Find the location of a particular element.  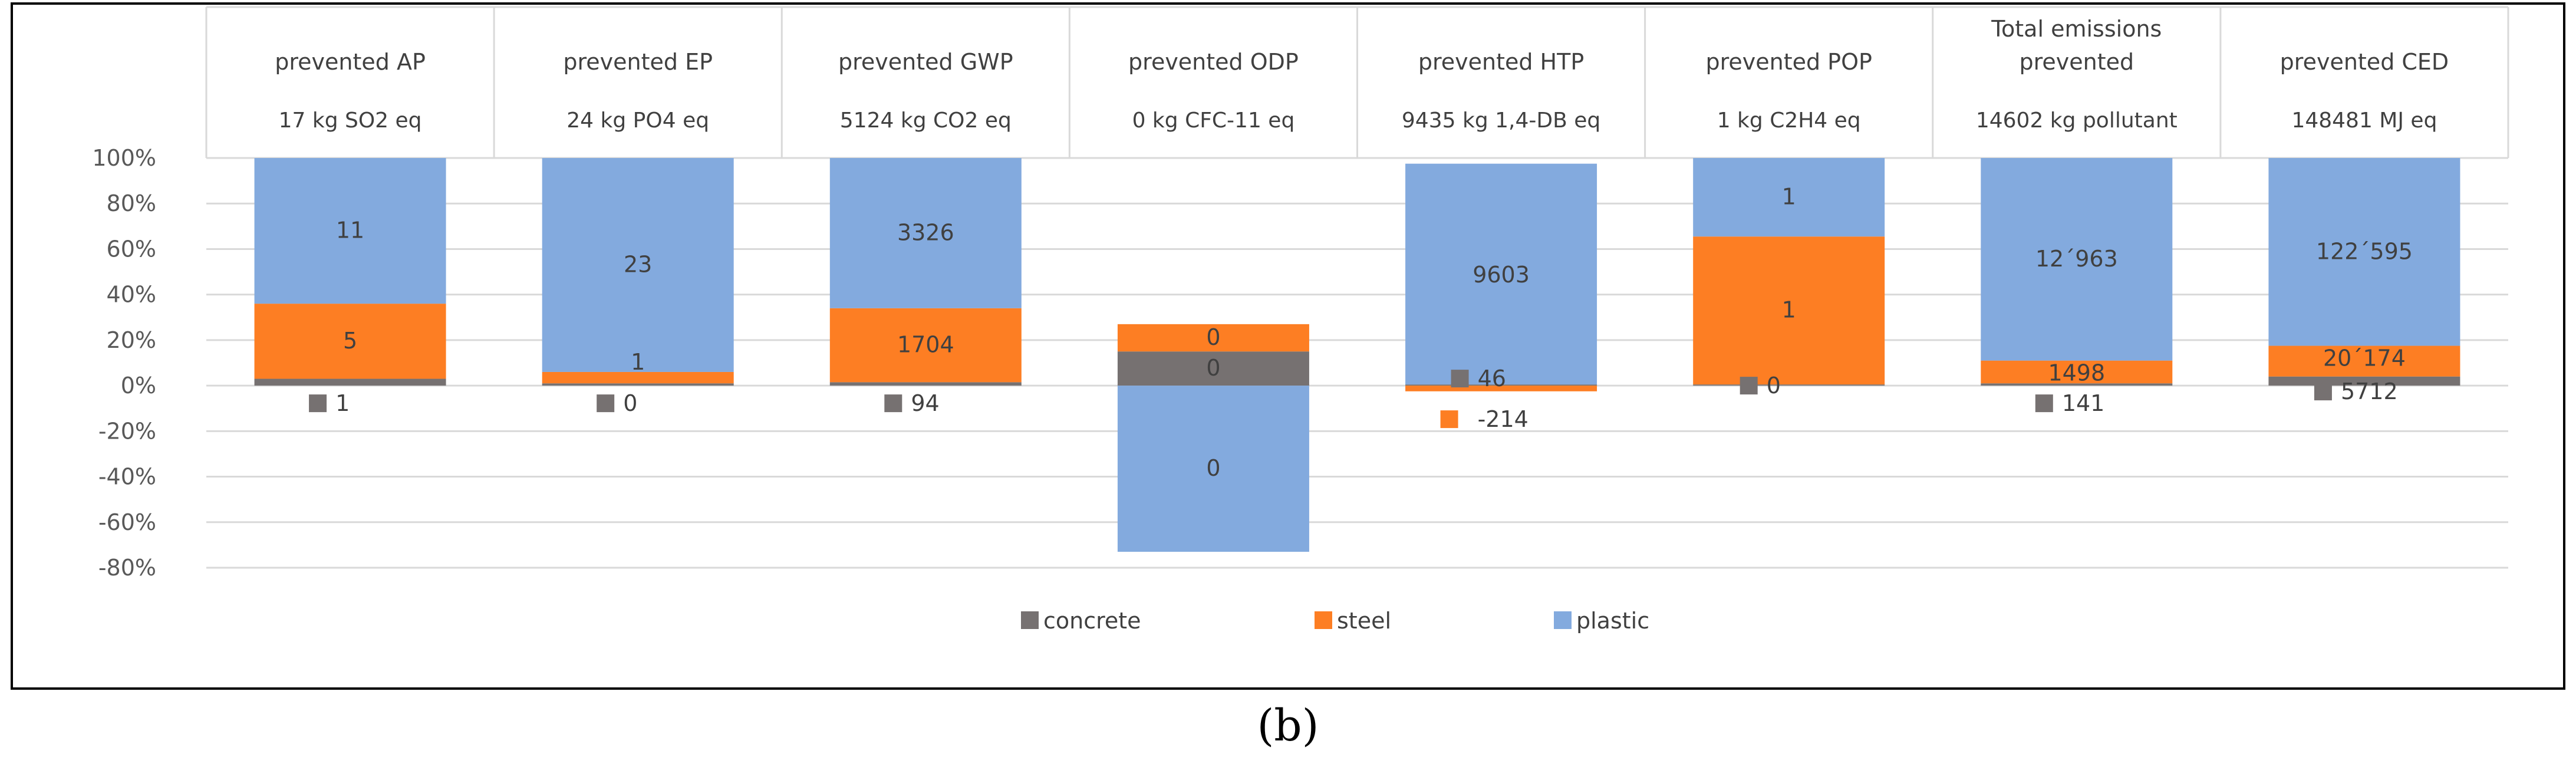

y-tick-label: 40% is located at coordinates (131, 295).